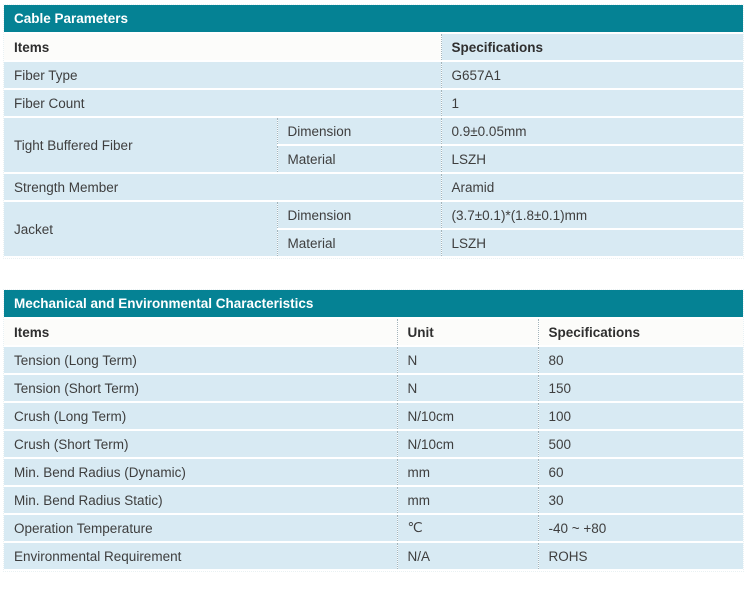 Image resolution: width=747 pixels, height=607 pixels. I want to click on spec-cell: 500, so click(640, 444).